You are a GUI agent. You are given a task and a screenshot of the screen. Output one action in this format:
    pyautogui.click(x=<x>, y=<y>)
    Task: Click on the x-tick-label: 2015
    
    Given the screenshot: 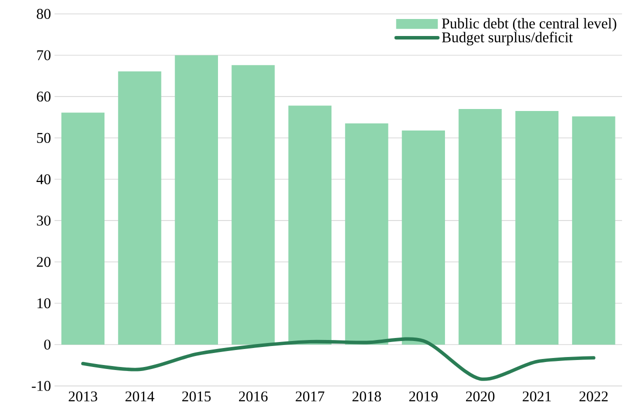 What is the action you would take?
    pyautogui.click(x=196, y=397)
    